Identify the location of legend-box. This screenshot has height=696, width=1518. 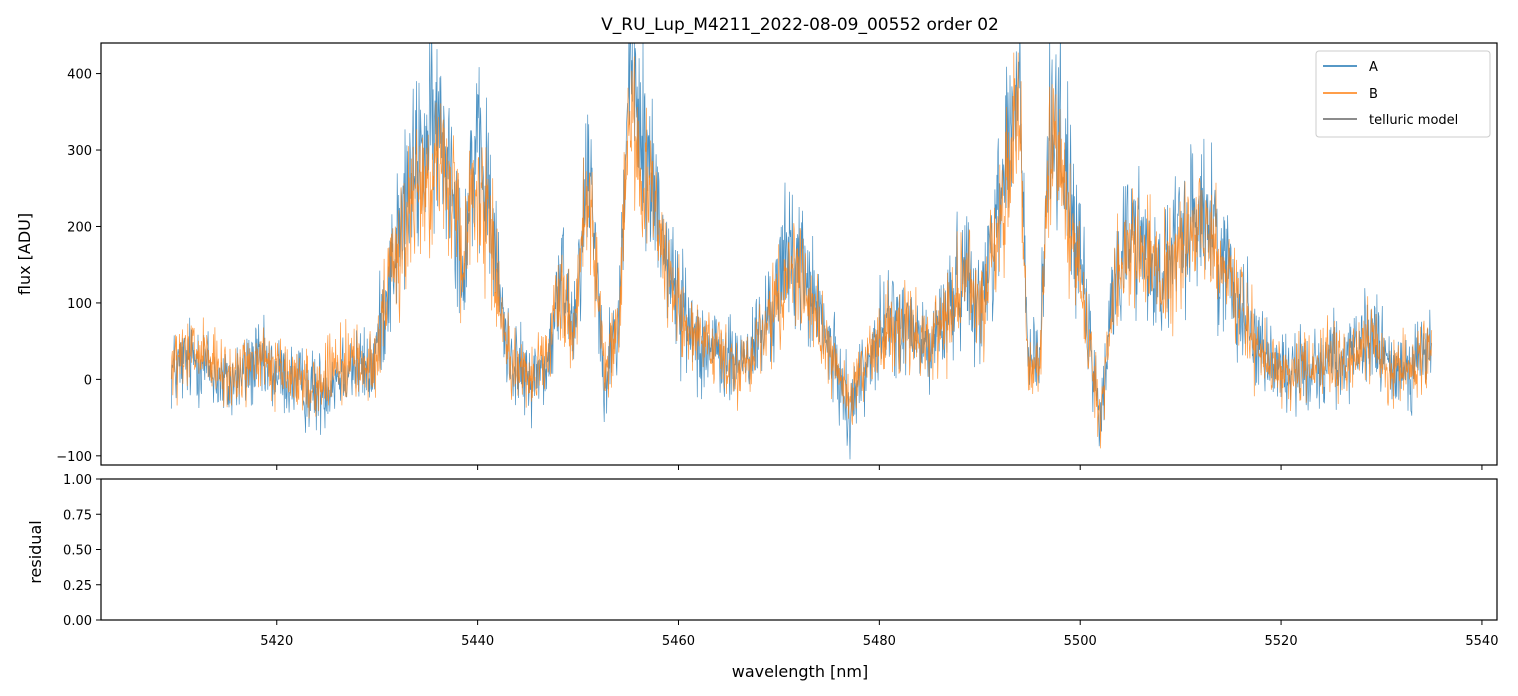
(1403, 94).